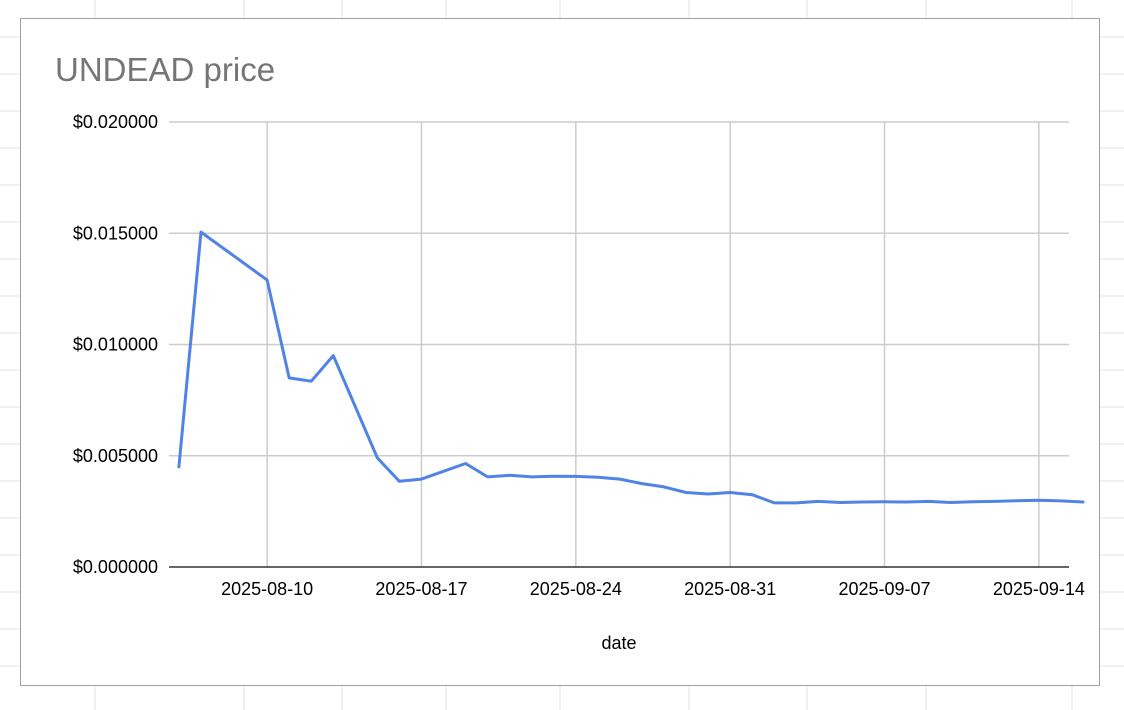 The width and height of the screenshot is (1124, 710). What do you see at coordinates (115, 122) in the screenshot?
I see `y-tick-label: $0.020000` at bounding box center [115, 122].